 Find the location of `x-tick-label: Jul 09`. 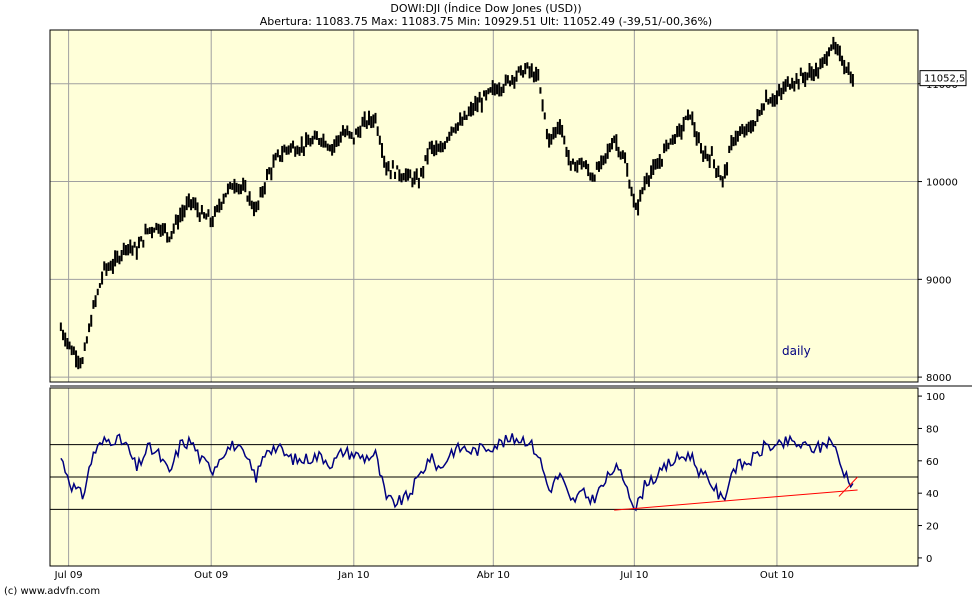

x-tick-label: Jul 09 is located at coordinates (68, 575).